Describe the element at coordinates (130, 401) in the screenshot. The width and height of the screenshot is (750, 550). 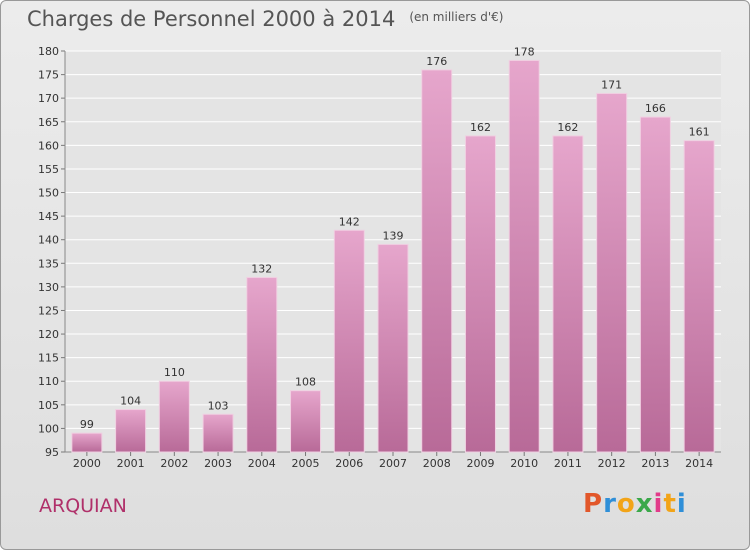
I see `data-label: 104` at that location.